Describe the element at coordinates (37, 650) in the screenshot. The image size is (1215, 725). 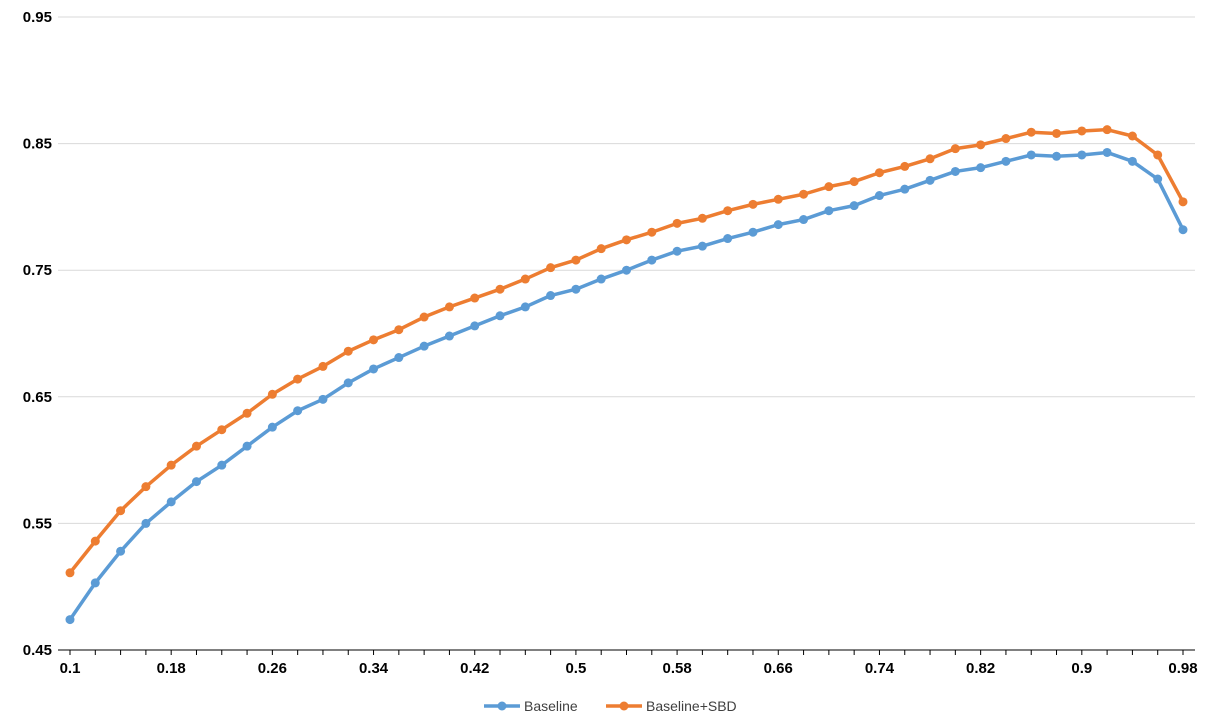
I see `y-tick-label: 0.45` at that location.